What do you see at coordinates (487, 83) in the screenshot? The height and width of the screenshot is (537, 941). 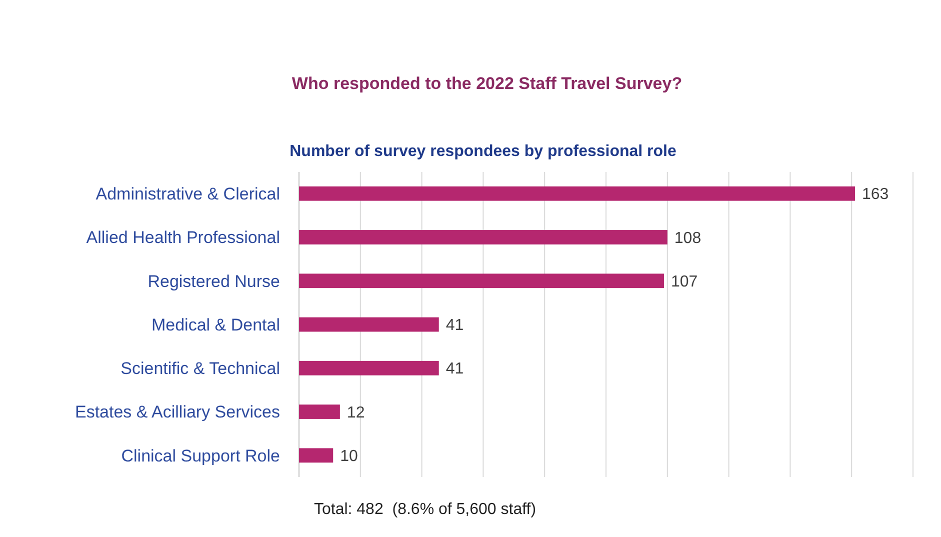 I see `chart-title: Who responded to the 2022 Staff Travel Survey?` at bounding box center [487, 83].